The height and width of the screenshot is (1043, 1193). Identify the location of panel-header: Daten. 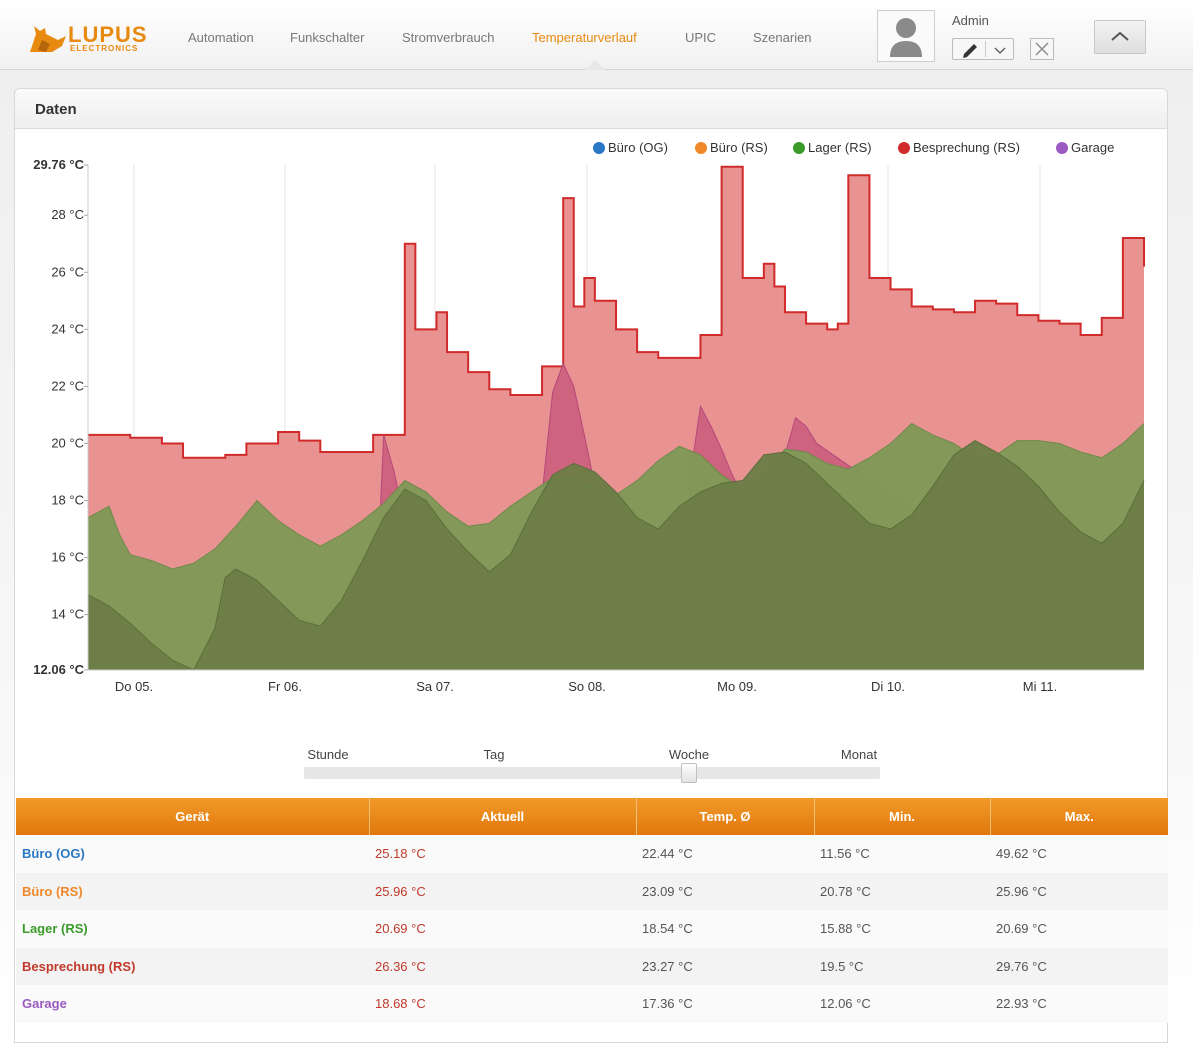
(591, 109).